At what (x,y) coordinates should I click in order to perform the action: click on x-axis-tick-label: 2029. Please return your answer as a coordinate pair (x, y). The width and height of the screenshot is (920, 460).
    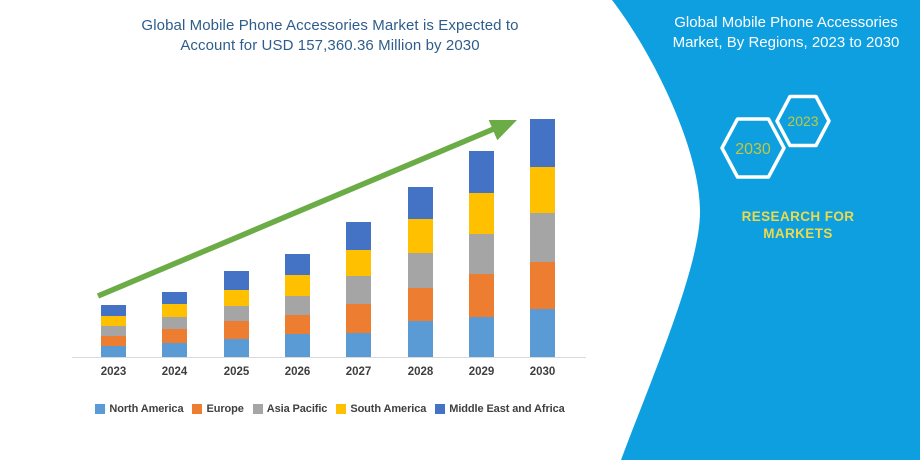
    Looking at the image, I should click on (481, 372).